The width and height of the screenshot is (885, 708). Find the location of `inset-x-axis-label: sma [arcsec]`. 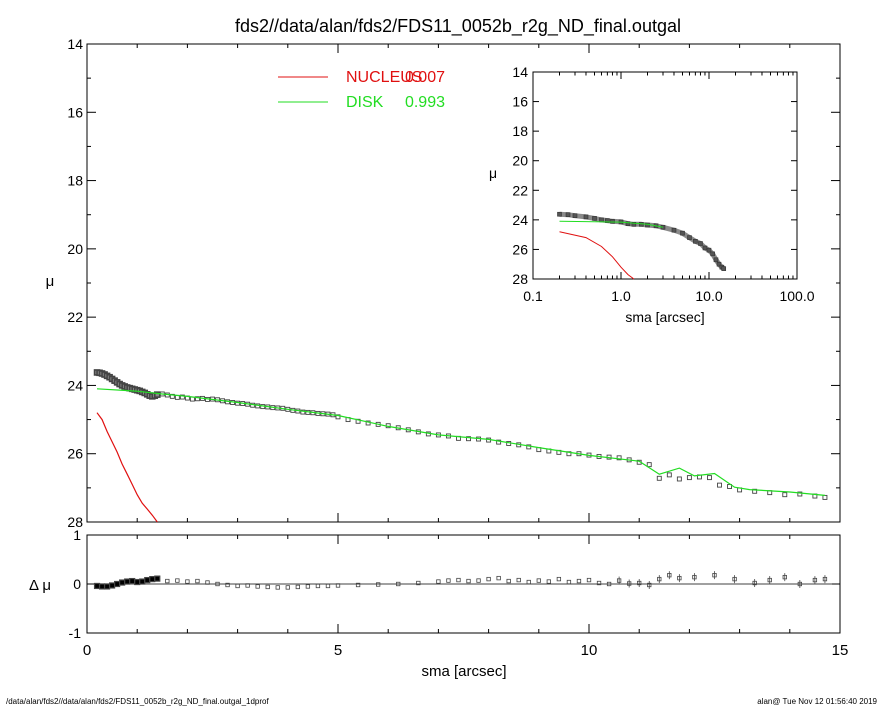

inset-x-axis-label: sma [arcsec] is located at coordinates (664, 317).